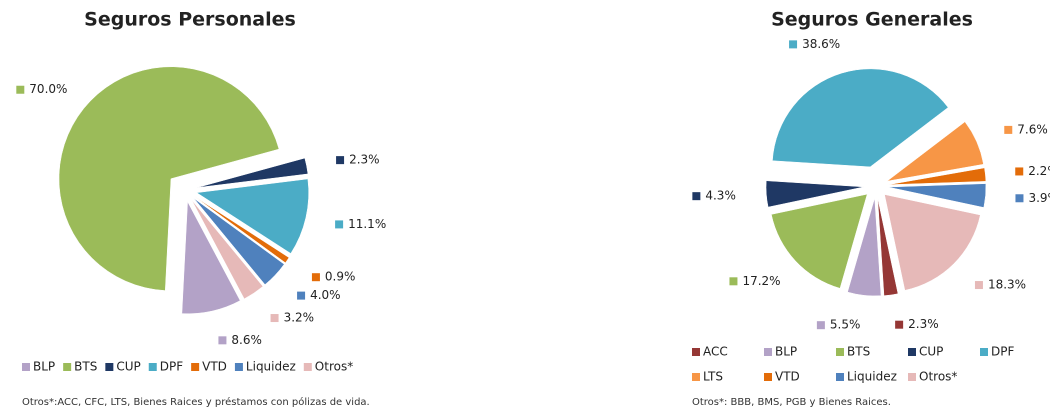 The width and height of the screenshot is (1050, 412). I want to click on data-label: 5.5%, so click(845, 325).